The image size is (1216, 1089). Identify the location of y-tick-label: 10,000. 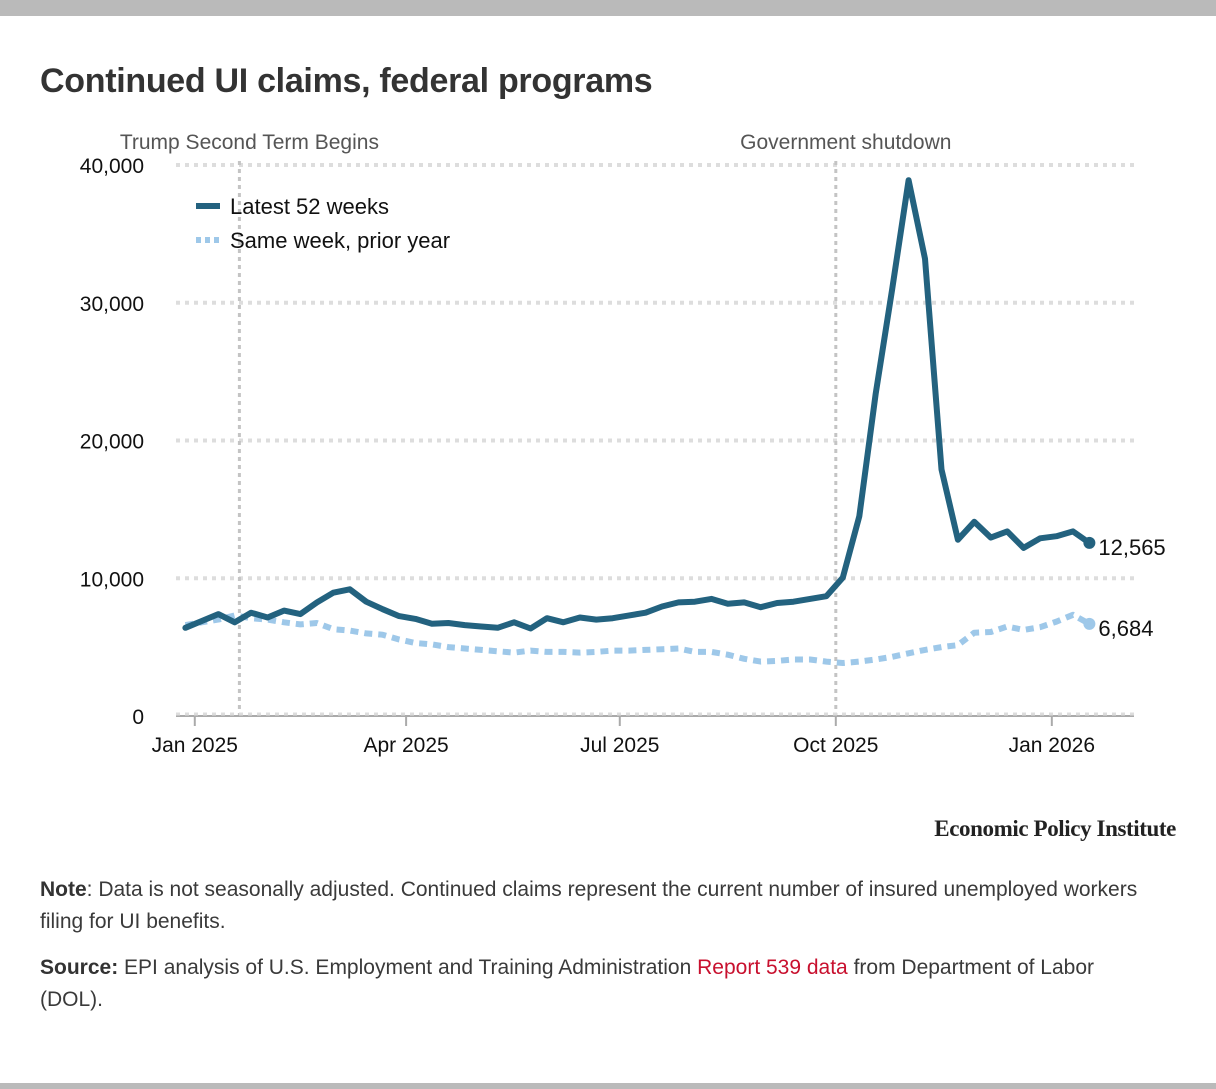
(112, 579).